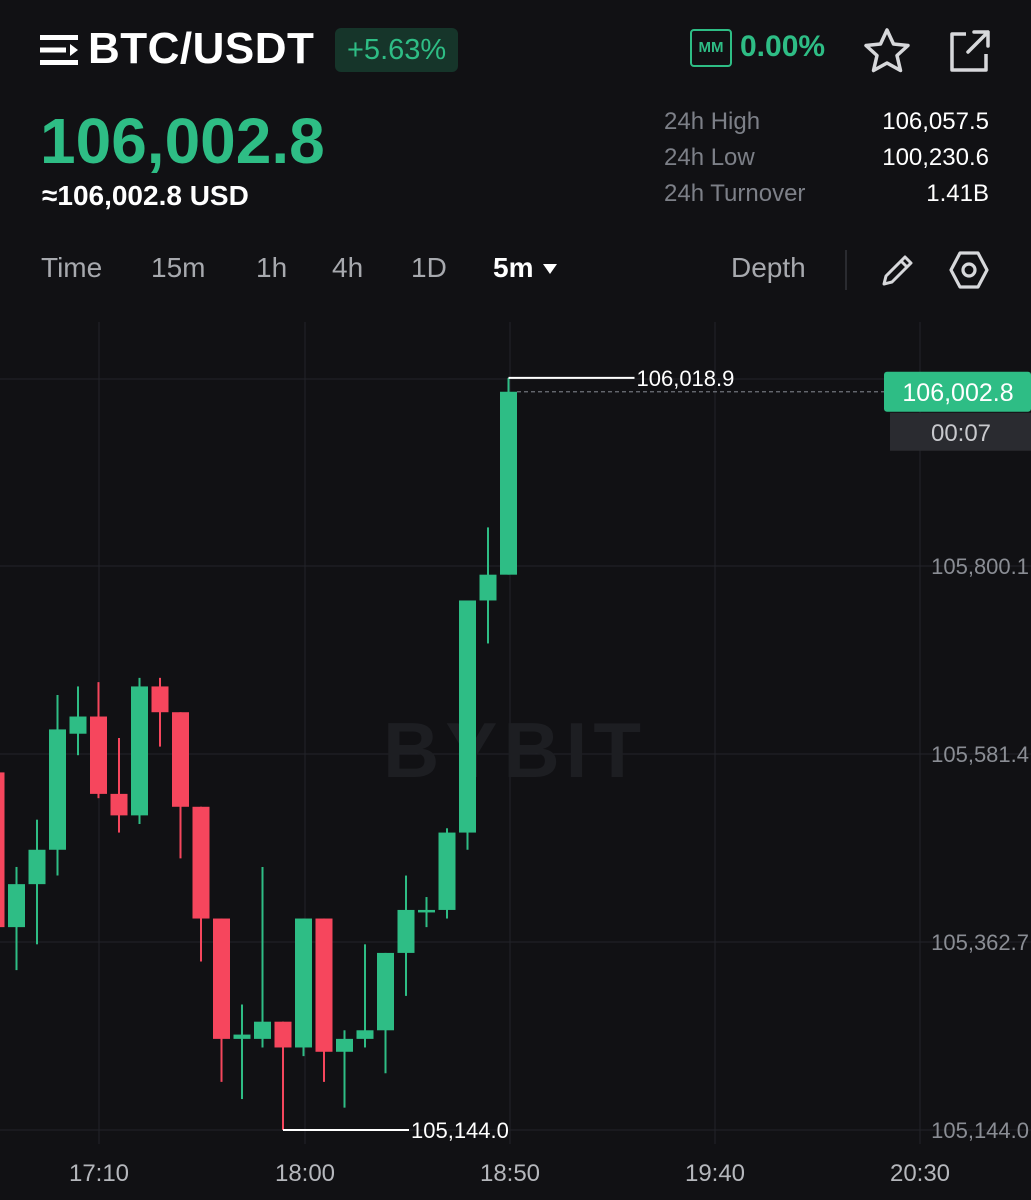 The image size is (1031, 1200). Describe the element at coordinates (735, 193) in the screenshot. I see `stat-turnover-label: 24h Turnover` at that location.